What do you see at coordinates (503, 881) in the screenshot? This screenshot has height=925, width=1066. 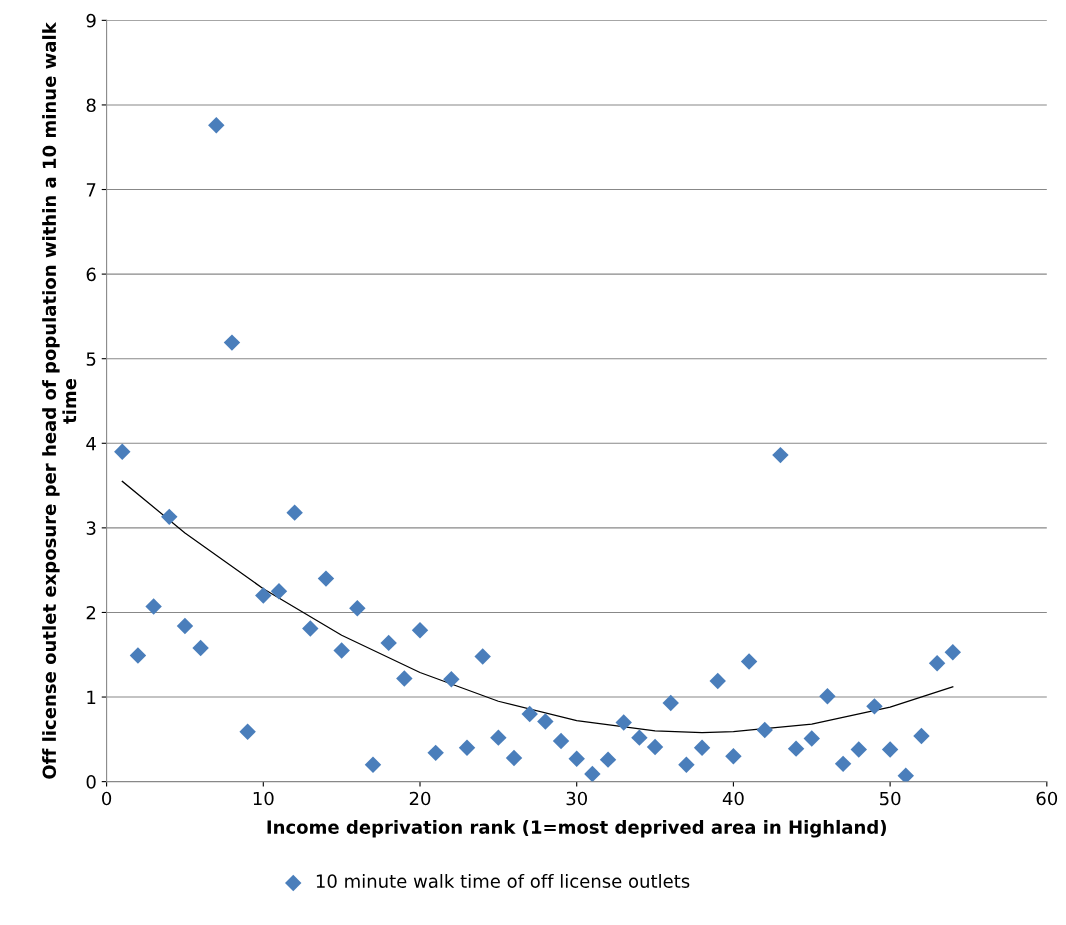 I see `legend-label: 10 minute walk time of off license outlets` at bounding box center [503, 881].